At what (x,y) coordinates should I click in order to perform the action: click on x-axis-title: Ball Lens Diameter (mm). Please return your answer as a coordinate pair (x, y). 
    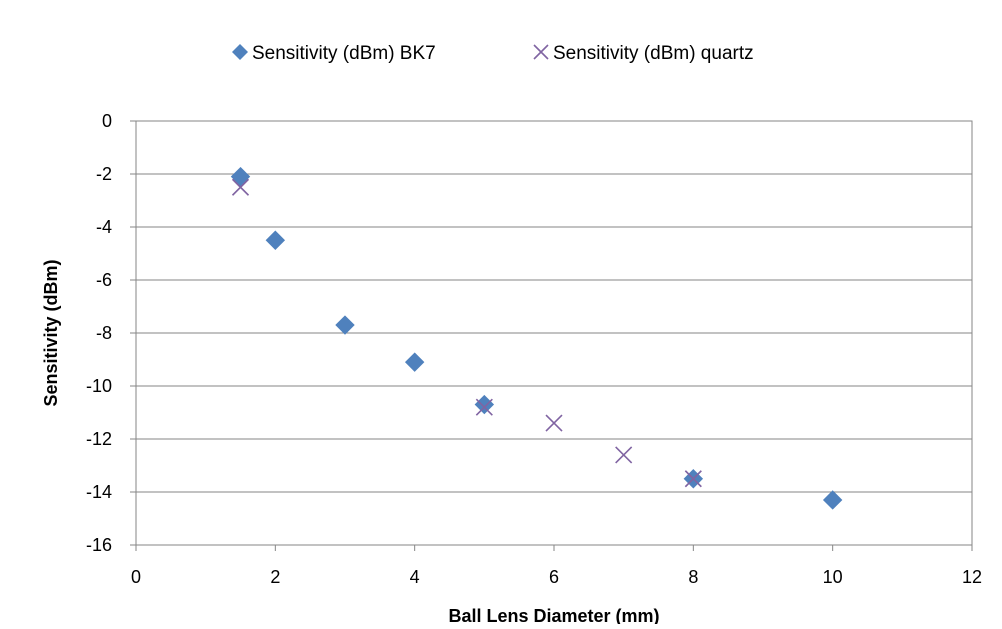
    Looking at the image, I should click on (553, 615).